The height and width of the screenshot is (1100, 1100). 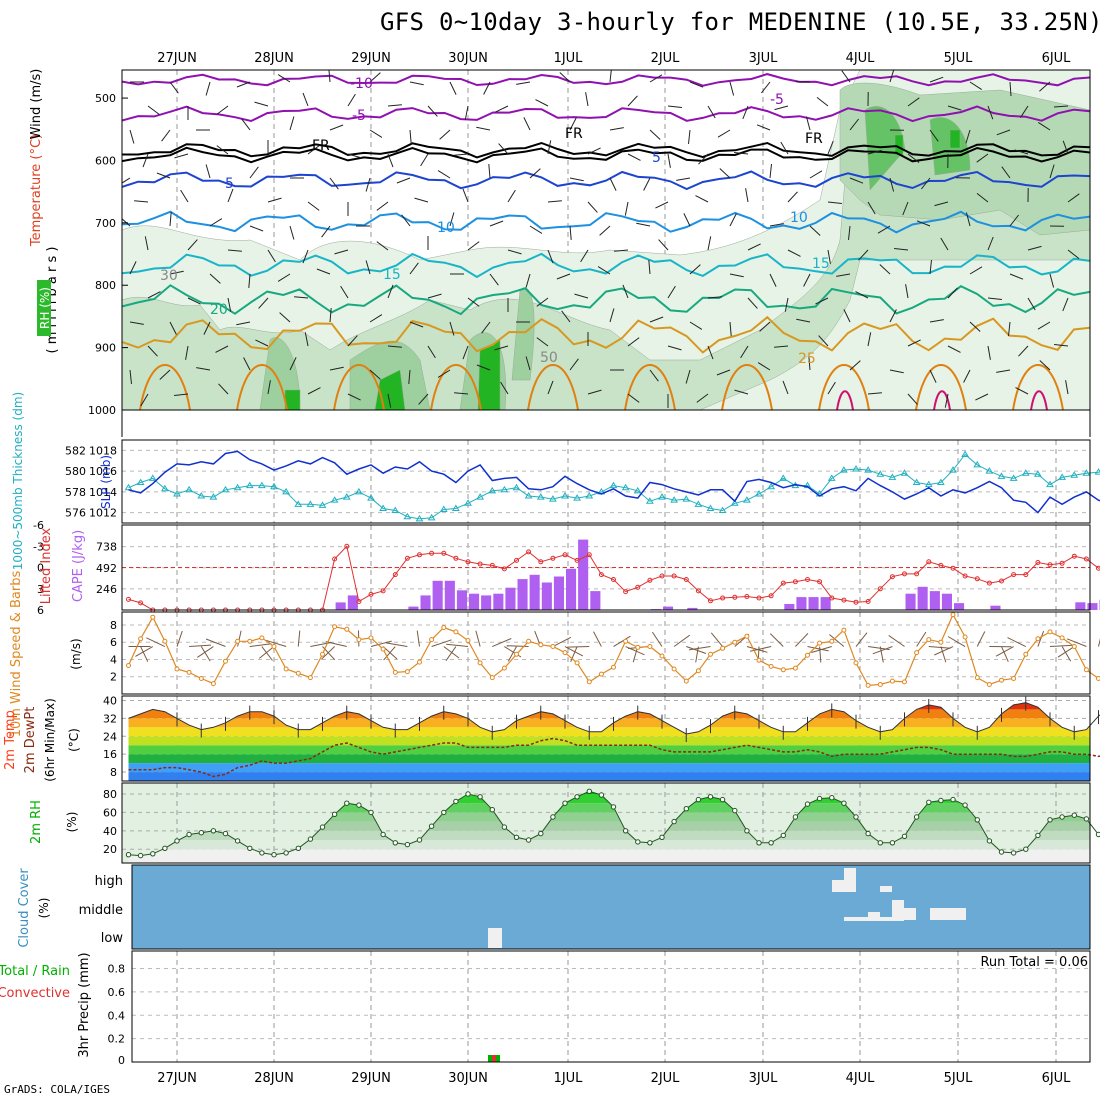 What do you see at coordinates (110, 754) in the screenshot?
I see `temp-tick: 16` at bounding box center [110, 754].